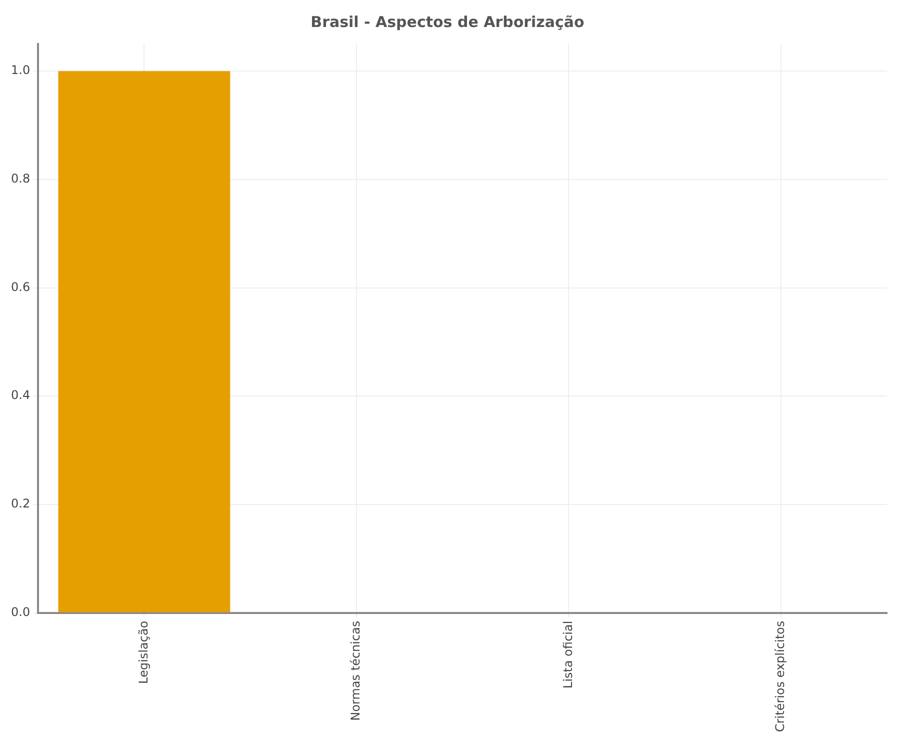  What do you see at coordinates (780, 676) in the screenshot?
I see `x-tick-label: Critérios explícitos` at bounding box center [780, 676].